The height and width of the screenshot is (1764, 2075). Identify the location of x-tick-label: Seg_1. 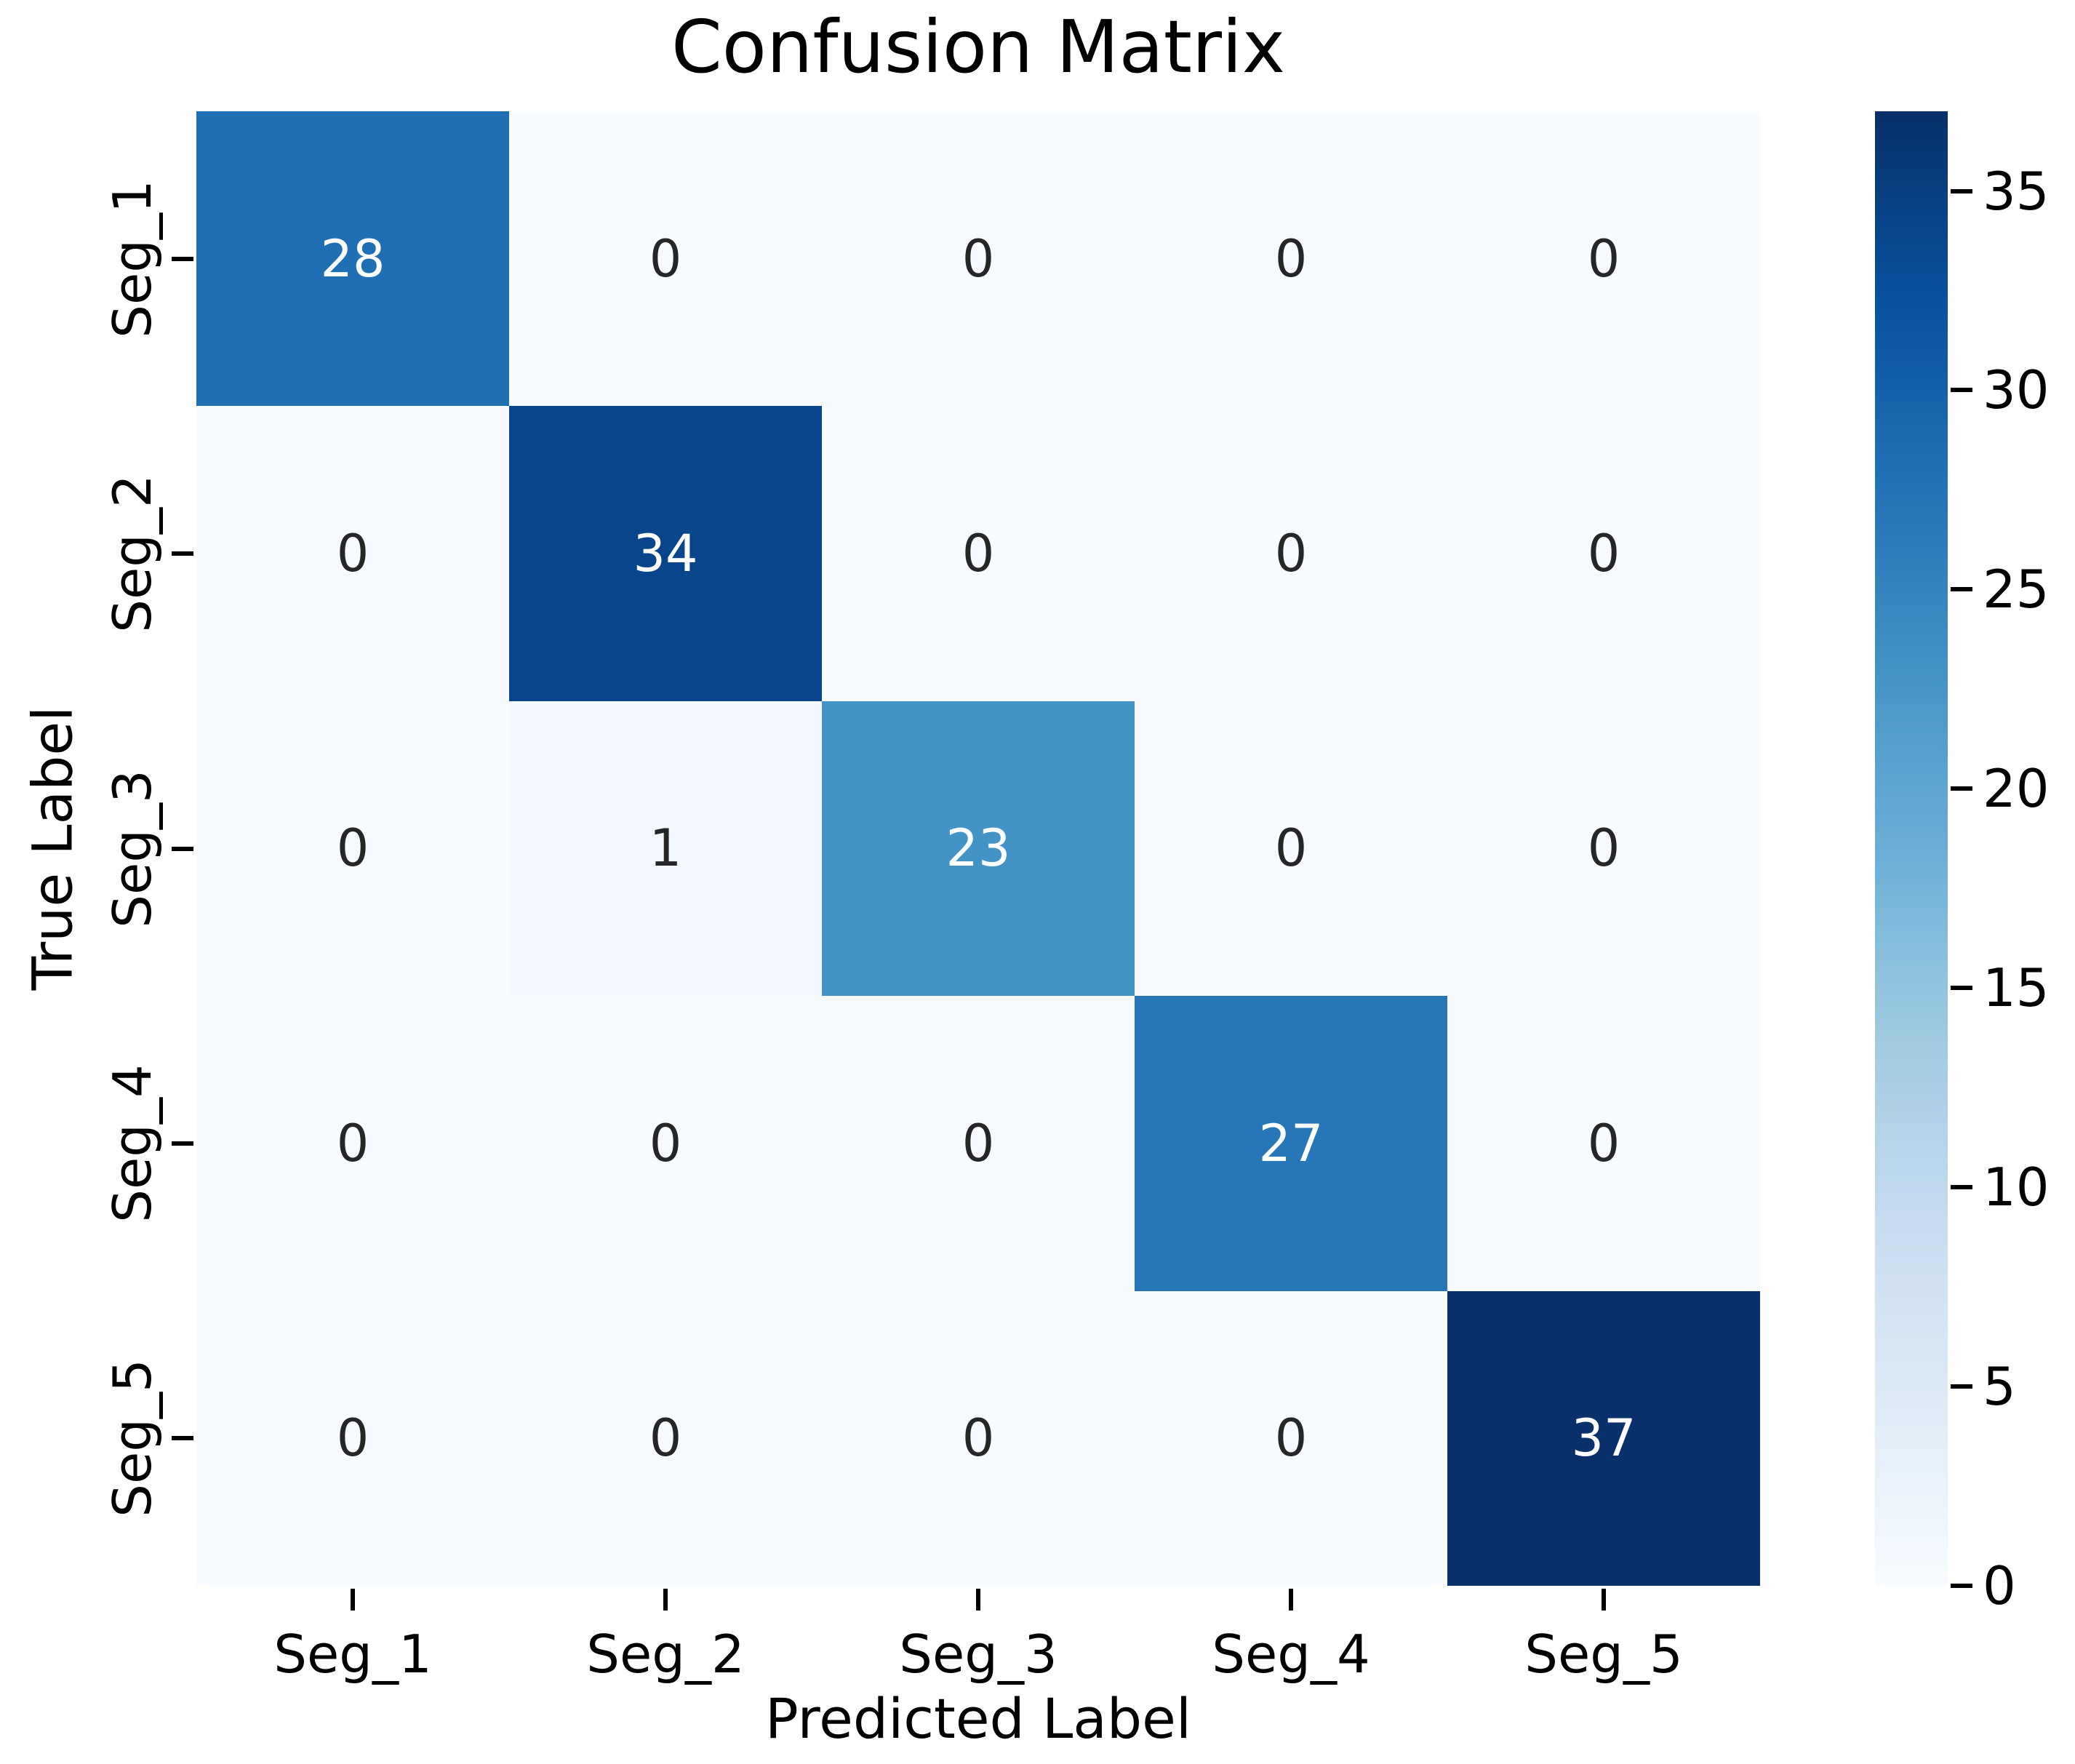
(352, 1655).